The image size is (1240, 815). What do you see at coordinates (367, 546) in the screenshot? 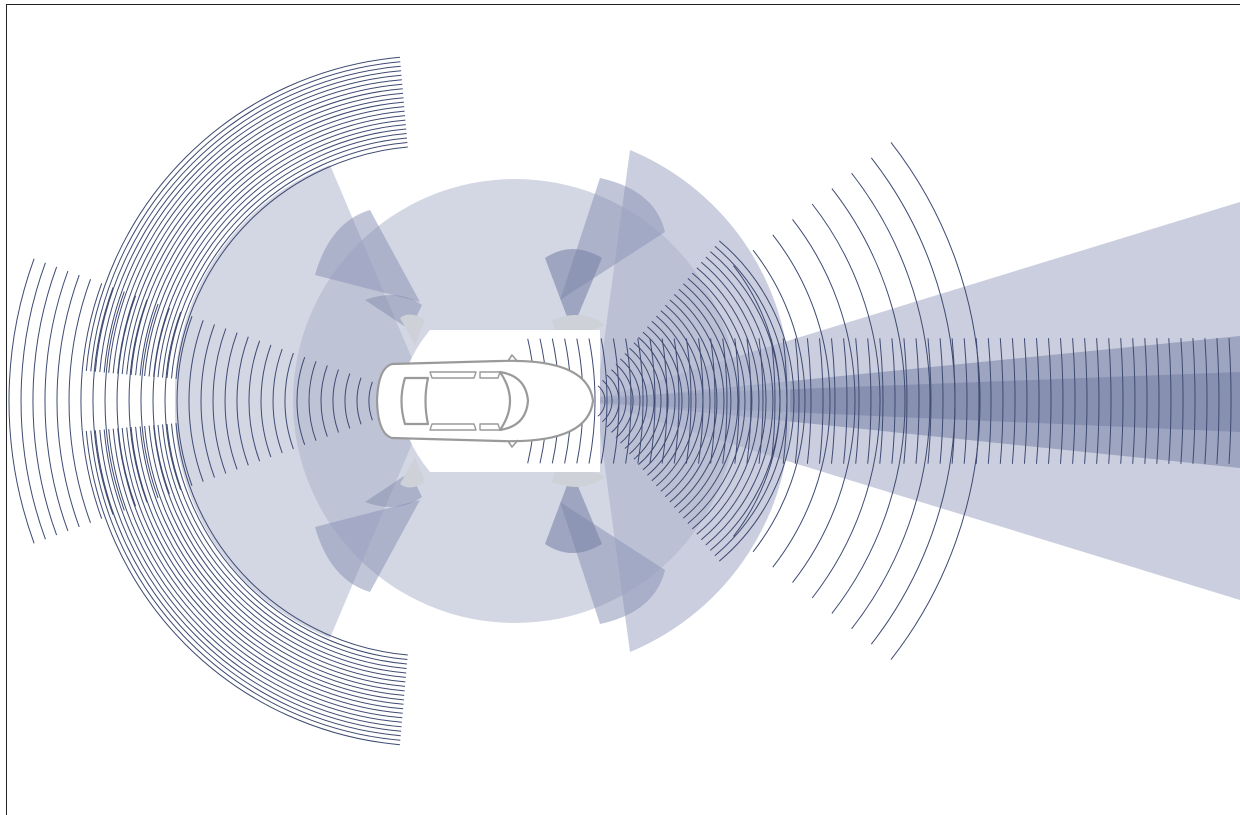
I see `corner-lobe-rear-right` at bounding box center [367, 546].